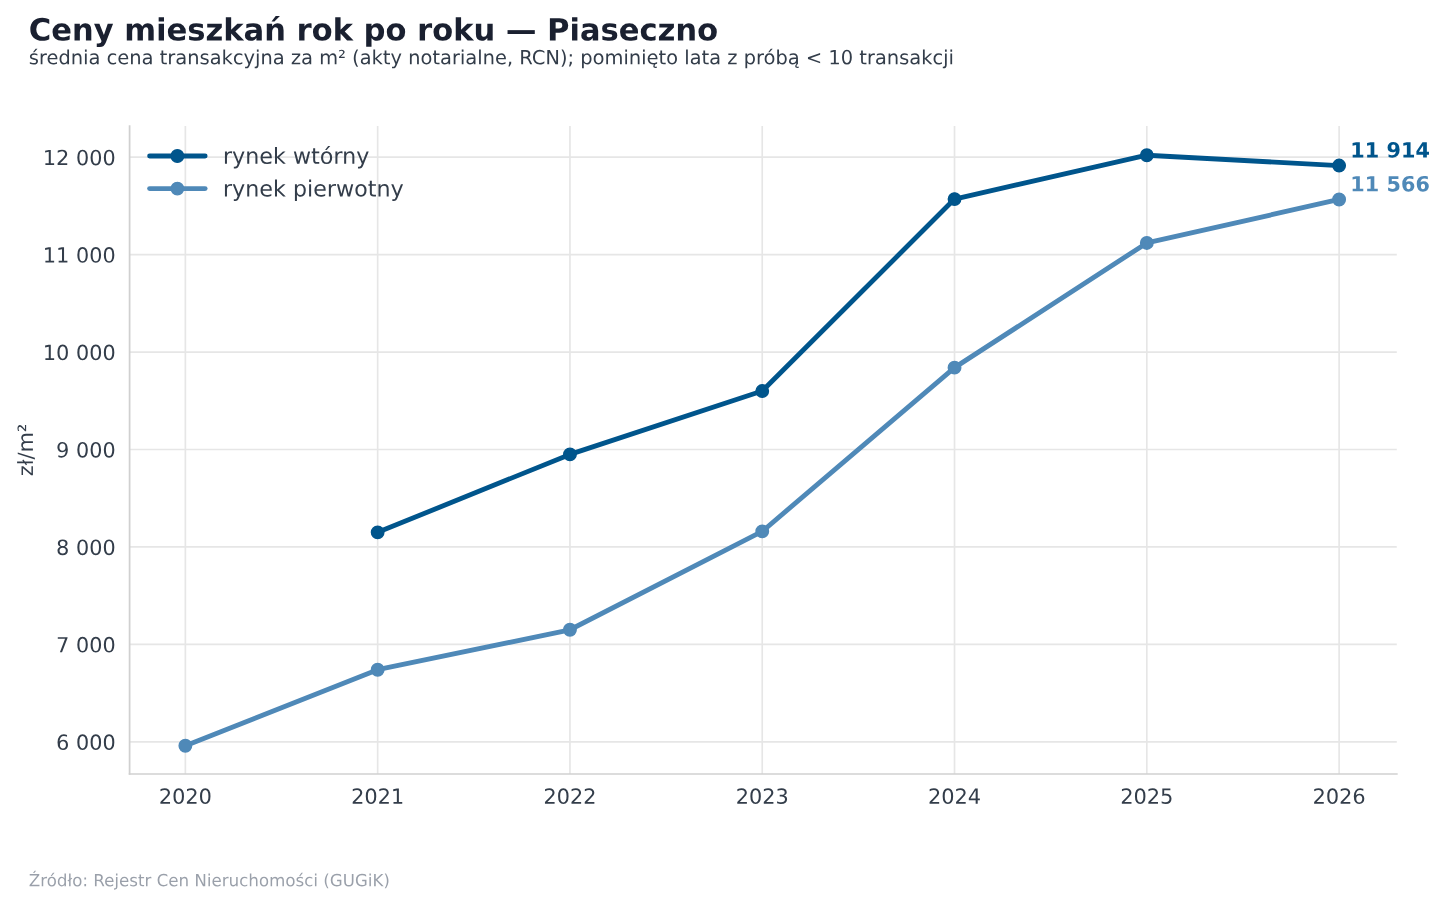 Image resolution: width=1440 pixels, height=900 pixels. Describe the element at coordinates (26, 450) in the screenshot. I see `y-axis-title: zł/m²` at that location.